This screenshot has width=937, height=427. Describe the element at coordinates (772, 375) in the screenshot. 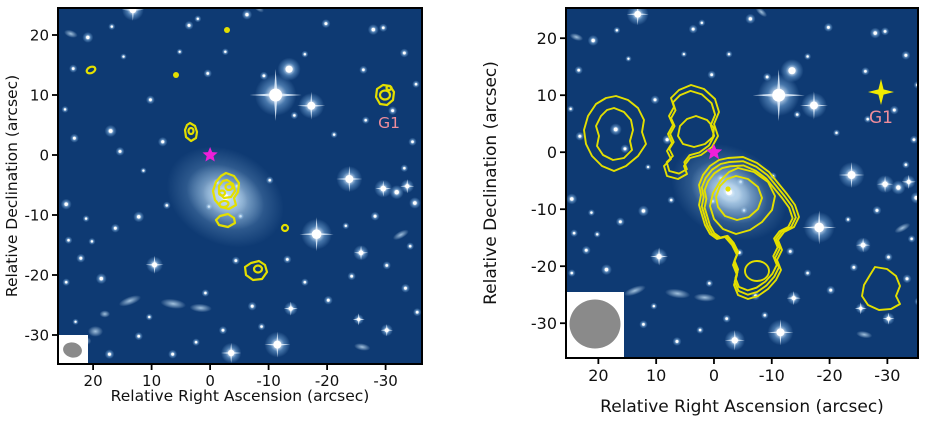

I see `x-tick-label: -10` at that location.